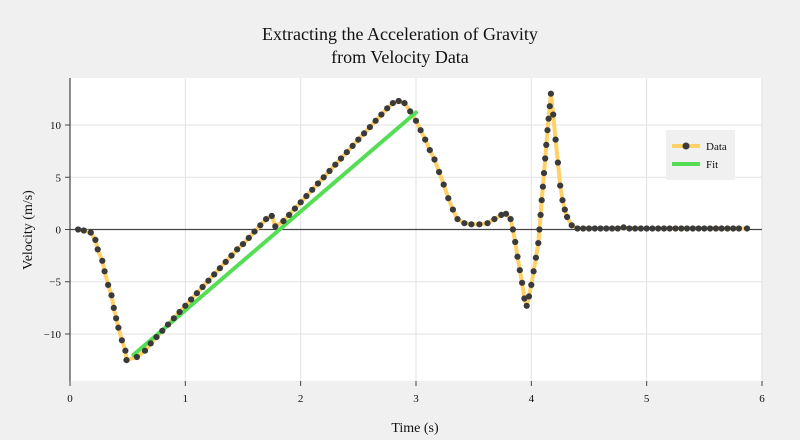  I want to click on legend-label-fit: Fit, so click(712, 165).